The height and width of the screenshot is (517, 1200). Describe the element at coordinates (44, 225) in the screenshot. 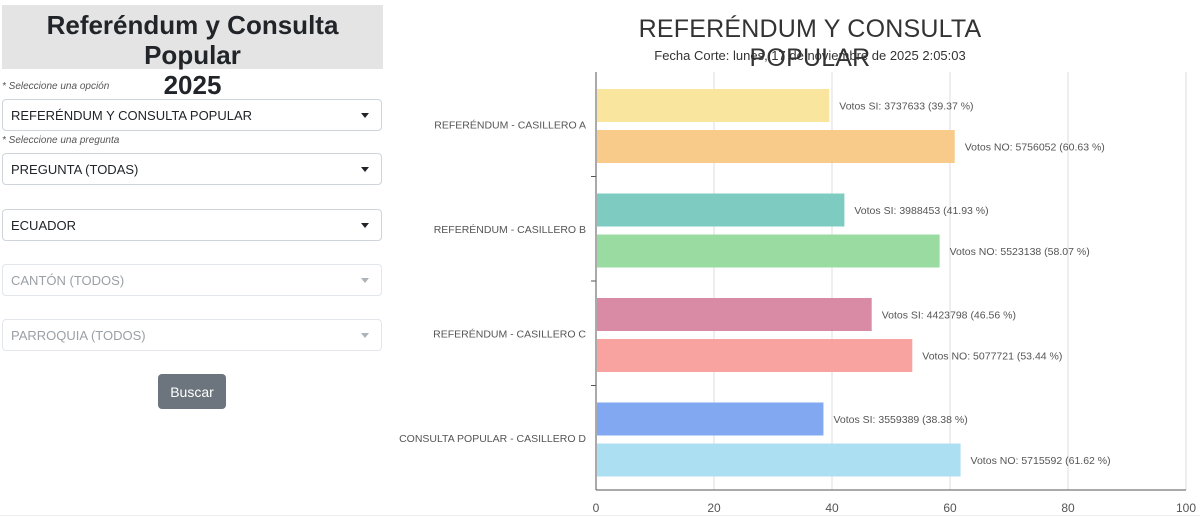

I see `province-select-value: ECUADOR` at that location.